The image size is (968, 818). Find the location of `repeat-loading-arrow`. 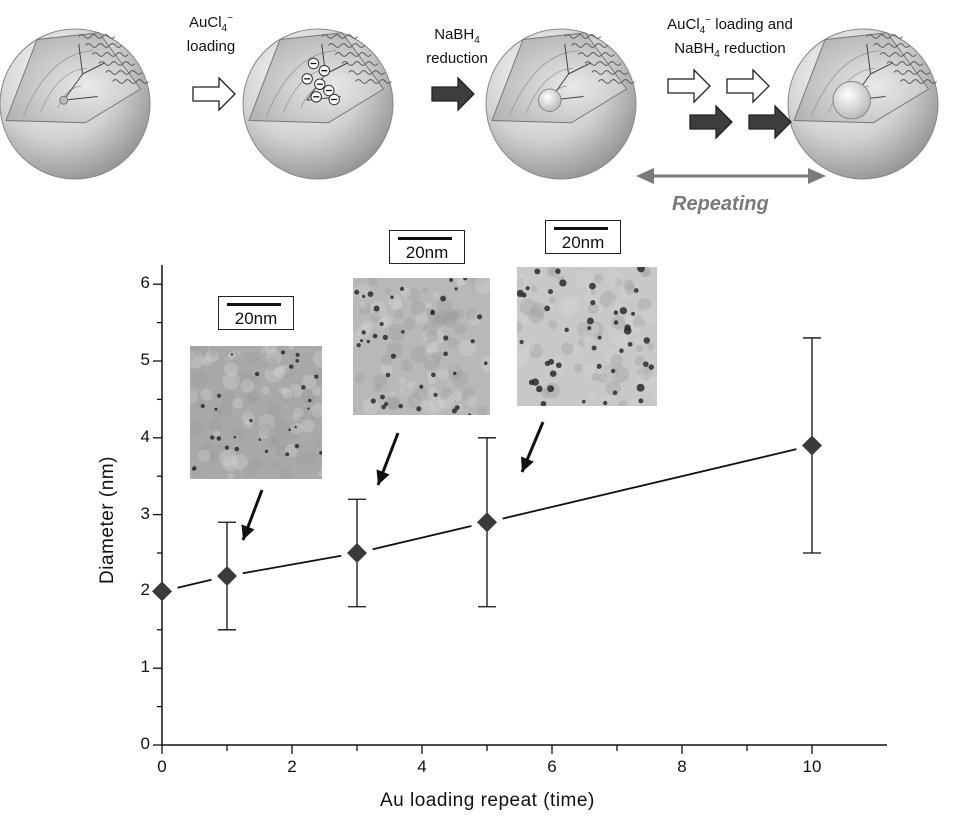

repeat-loading-arrow is located at coordinates (689, 86).